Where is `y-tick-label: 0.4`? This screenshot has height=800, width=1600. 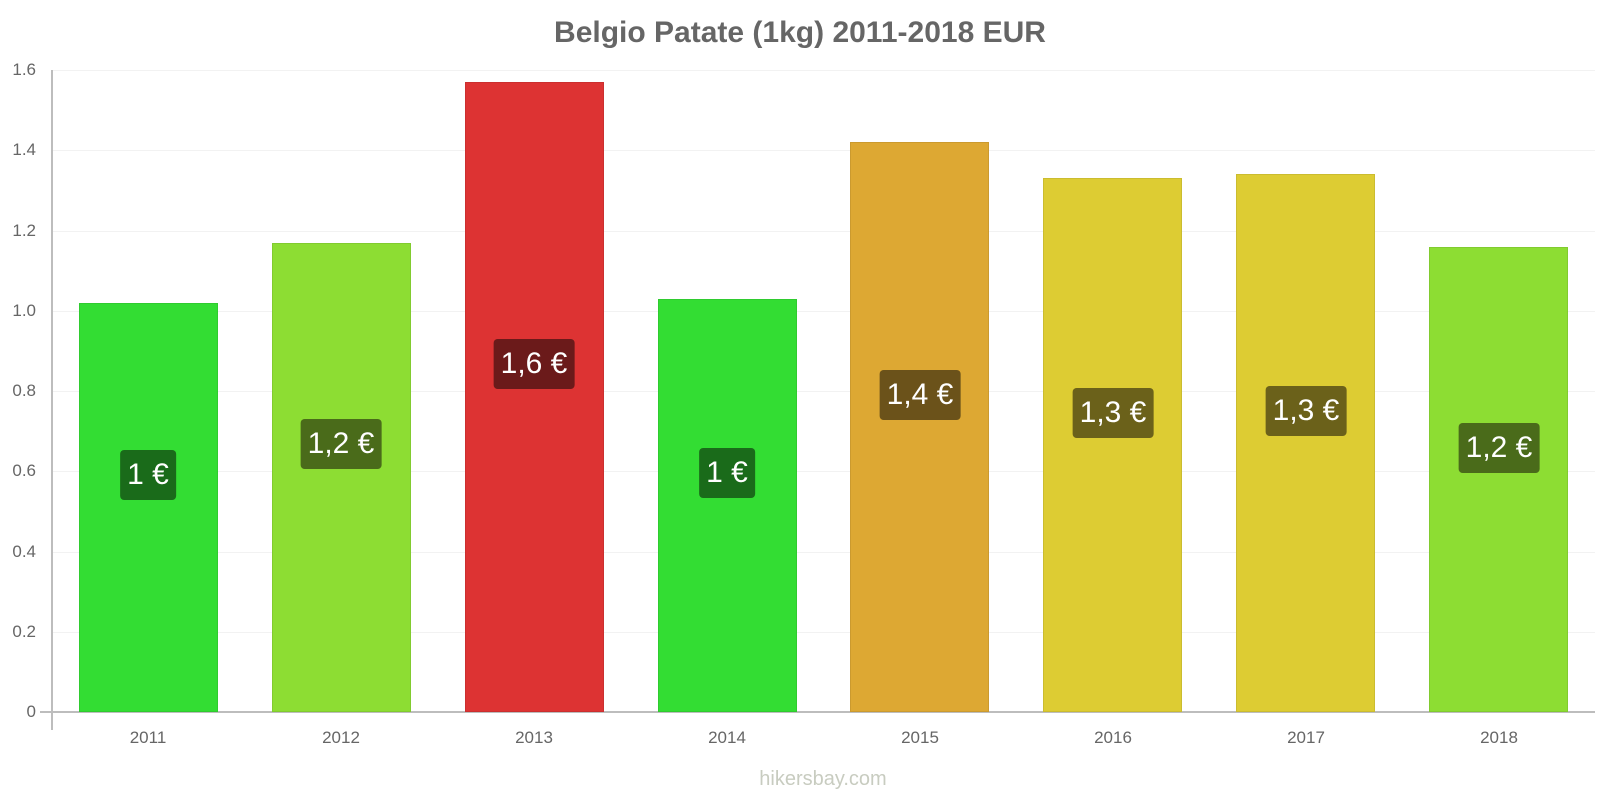
y-tick-label: 0.4 is located at coordinates (24, 551).